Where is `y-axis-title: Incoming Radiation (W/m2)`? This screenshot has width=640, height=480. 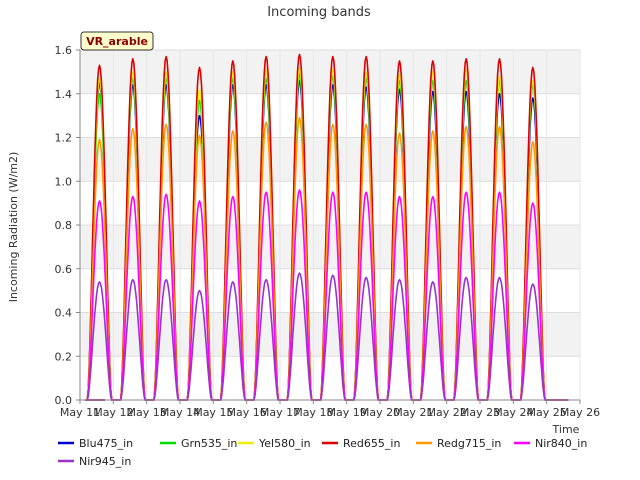 y-axis-title: Incoming Radiation (W/m2) is located at coordinates (13, 227).